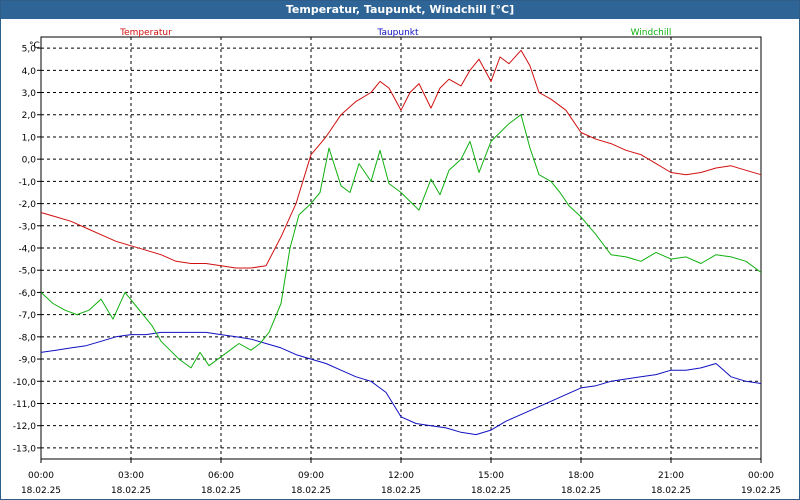 The image size is (800, 500). What do you see at coordinates (29, 161) in the screenshot?
I see `y-tick-label: 0,0` at bounding box center [29, 161].